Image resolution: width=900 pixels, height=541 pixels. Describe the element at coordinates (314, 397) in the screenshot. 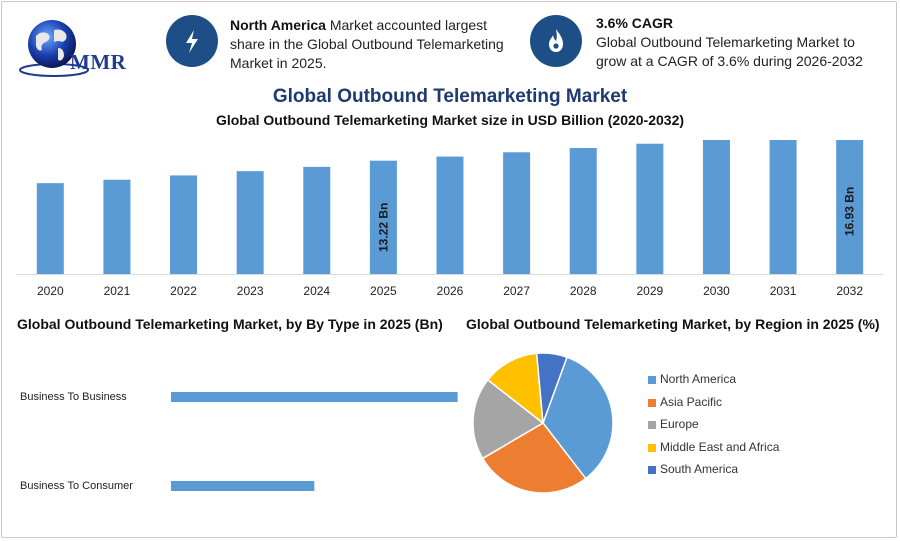

I see `hbar-b2b` at that location.